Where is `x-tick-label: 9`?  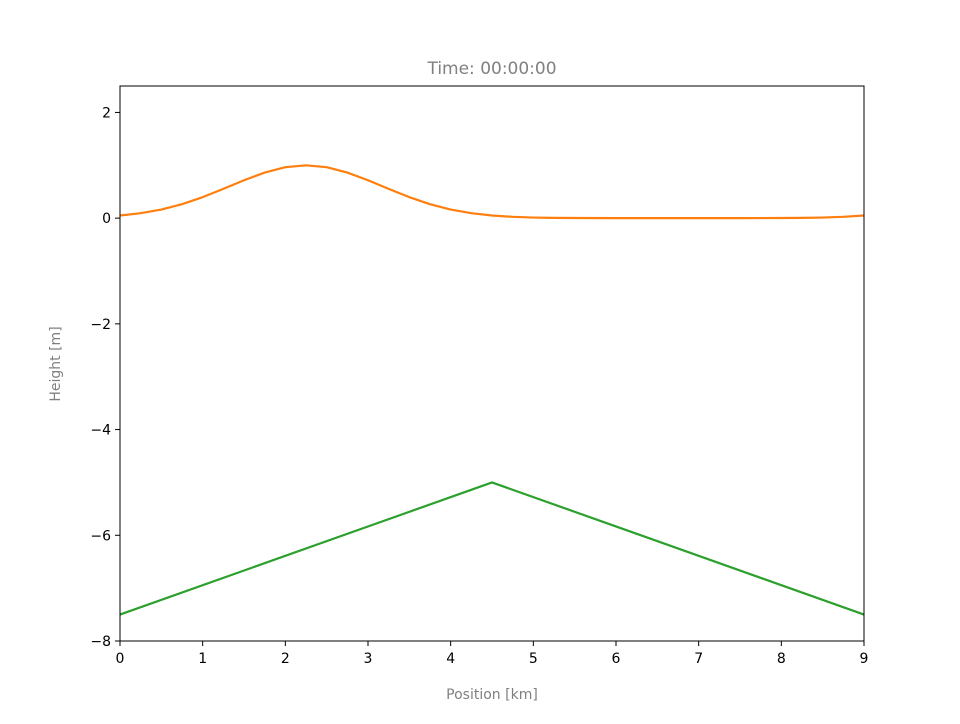 x-tick-label: 9 is located at coordinates (864, 659).